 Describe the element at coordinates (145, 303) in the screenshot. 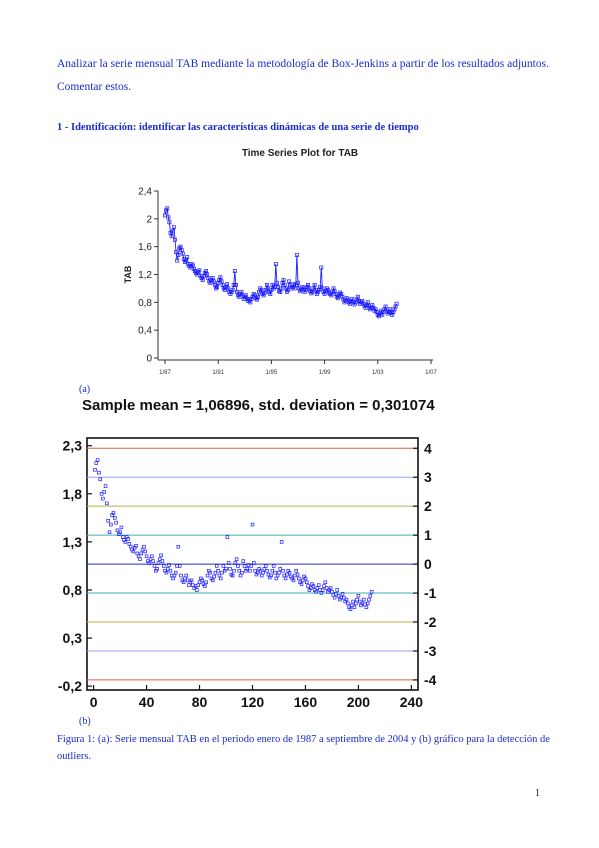

I see `y-tick-label: 0,8` at that location.